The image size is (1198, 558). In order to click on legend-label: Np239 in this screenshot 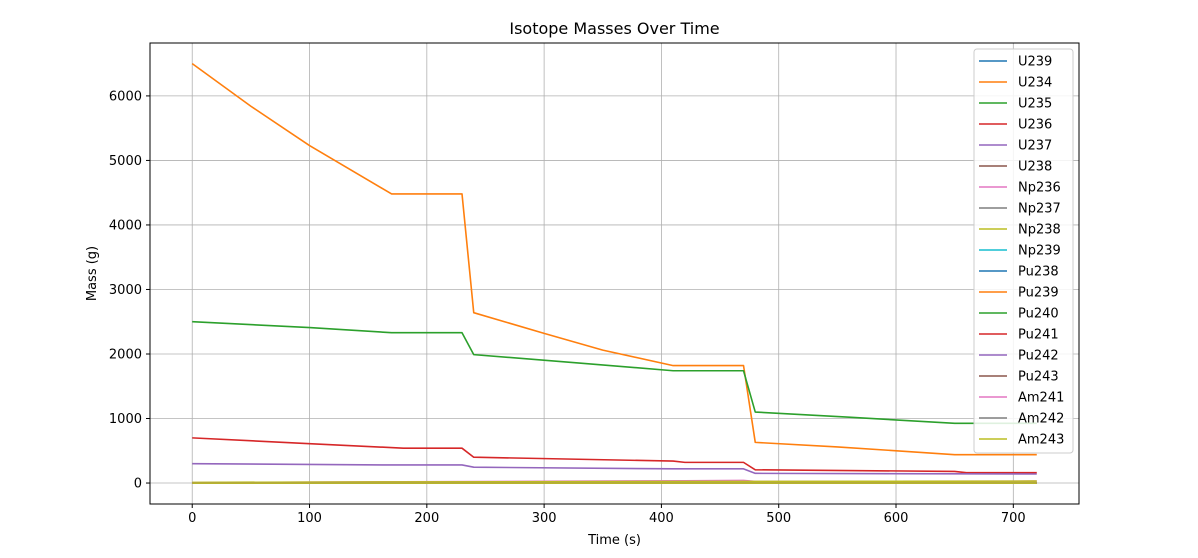, I will do `click(1039, 251)`.